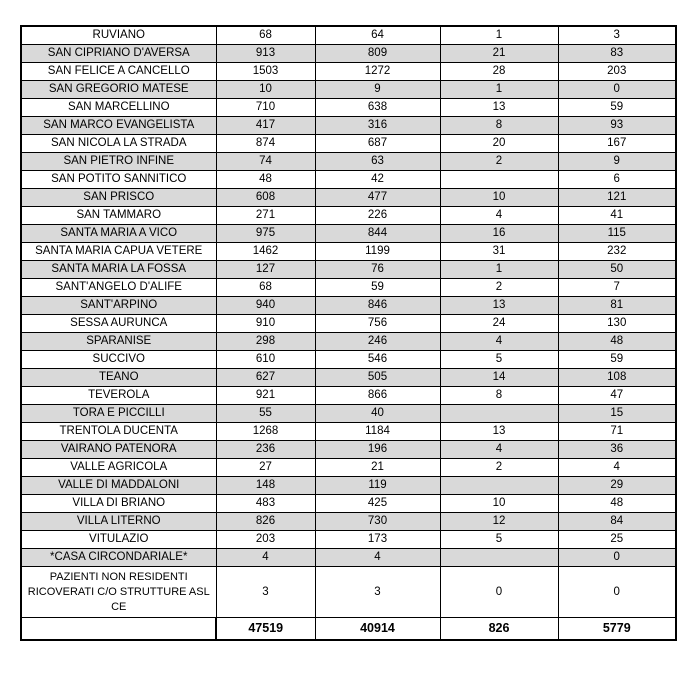 This screenshot has height=684, width=693. What do you see at coordinates (118, 359) in the screenshot?
I see `cell-municipality-name: SUCCIVO` at bounding box center [118, 359].